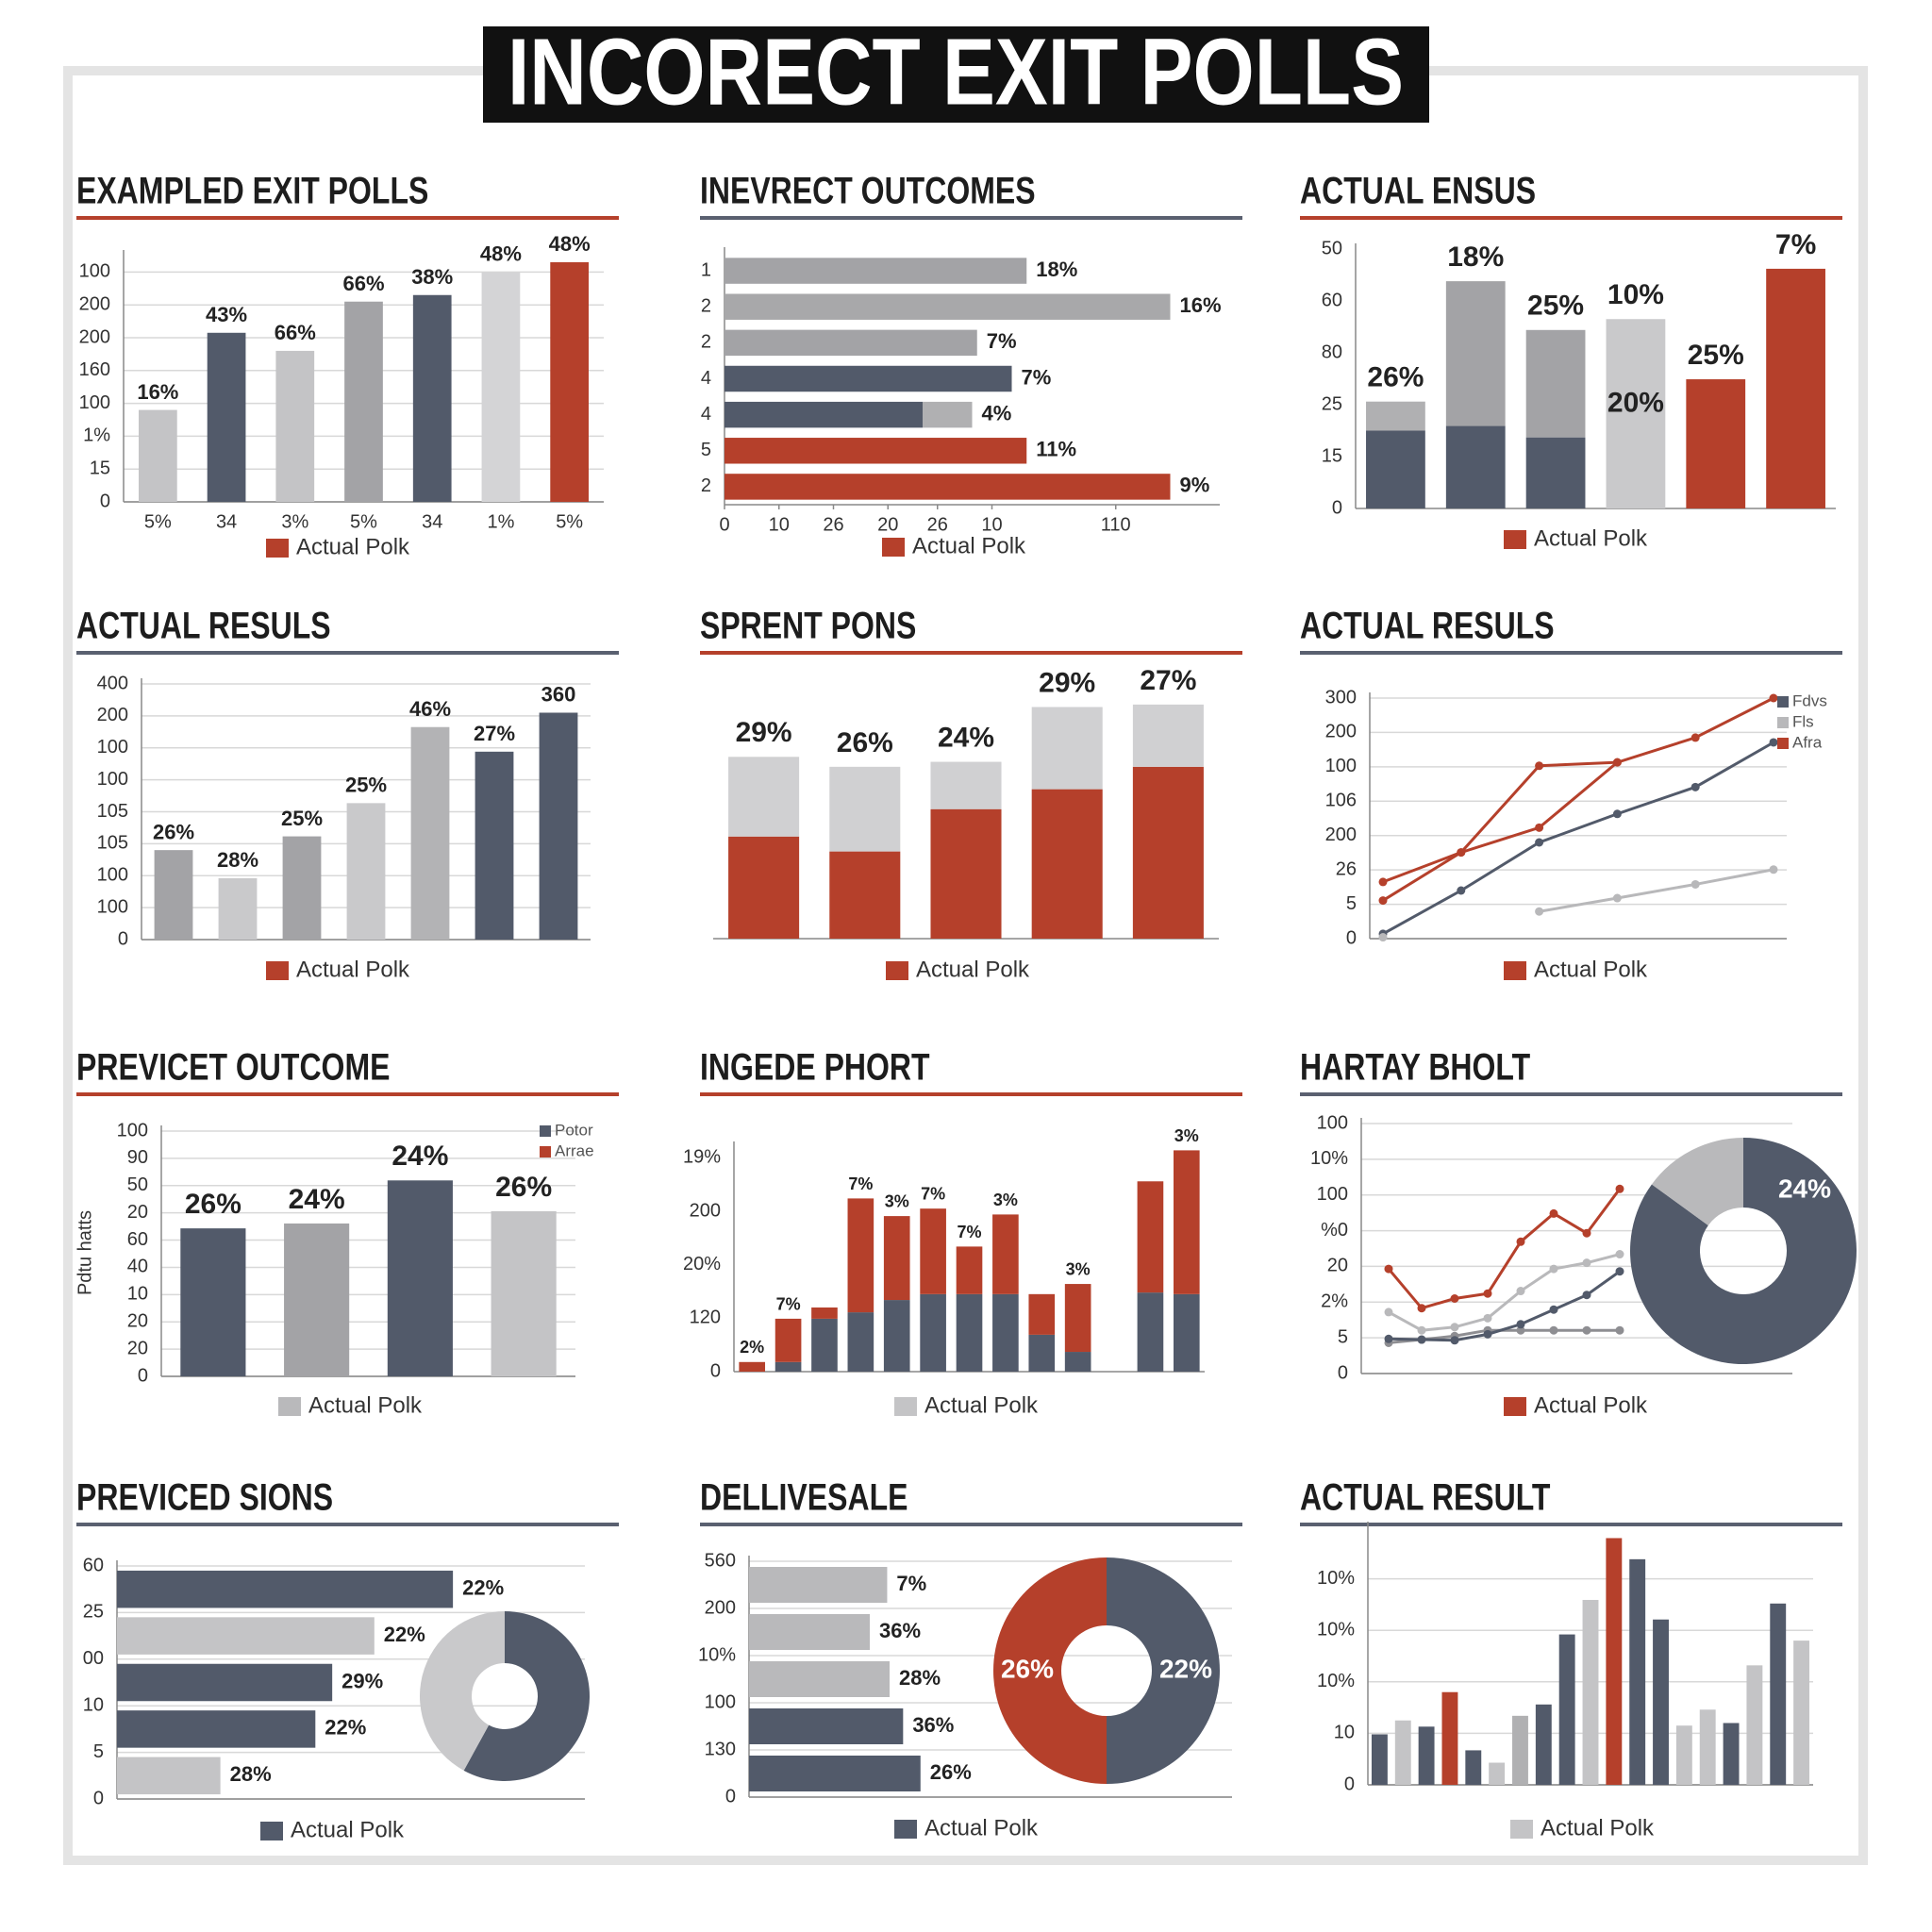  I want to click on y-tick-label: 2%, so click(1334, 1302).